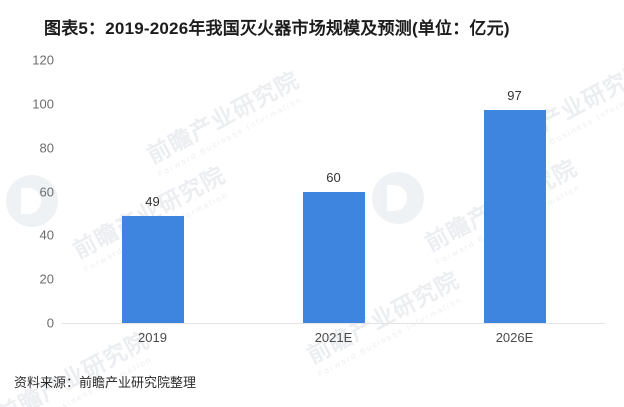 The image size is (624, 407). What do you see at coordinates (46, 191) in the screenshot?
I see `y-axis-tick-label: 60` at bounding box center [46, 191].